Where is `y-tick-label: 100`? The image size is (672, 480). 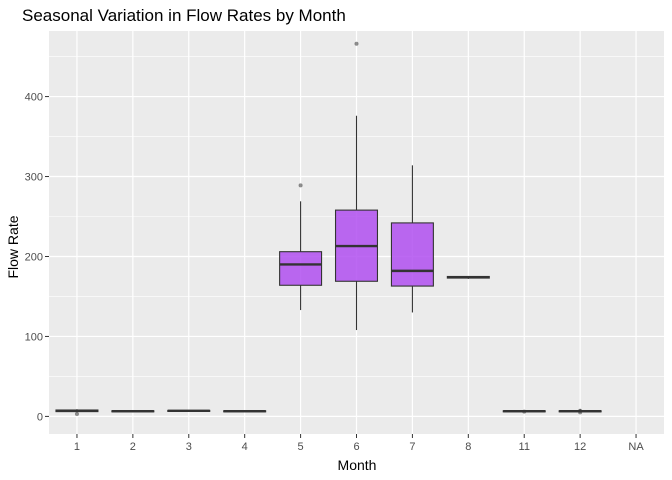
y-tick-label: 100 is located at coordinates (34, 337).